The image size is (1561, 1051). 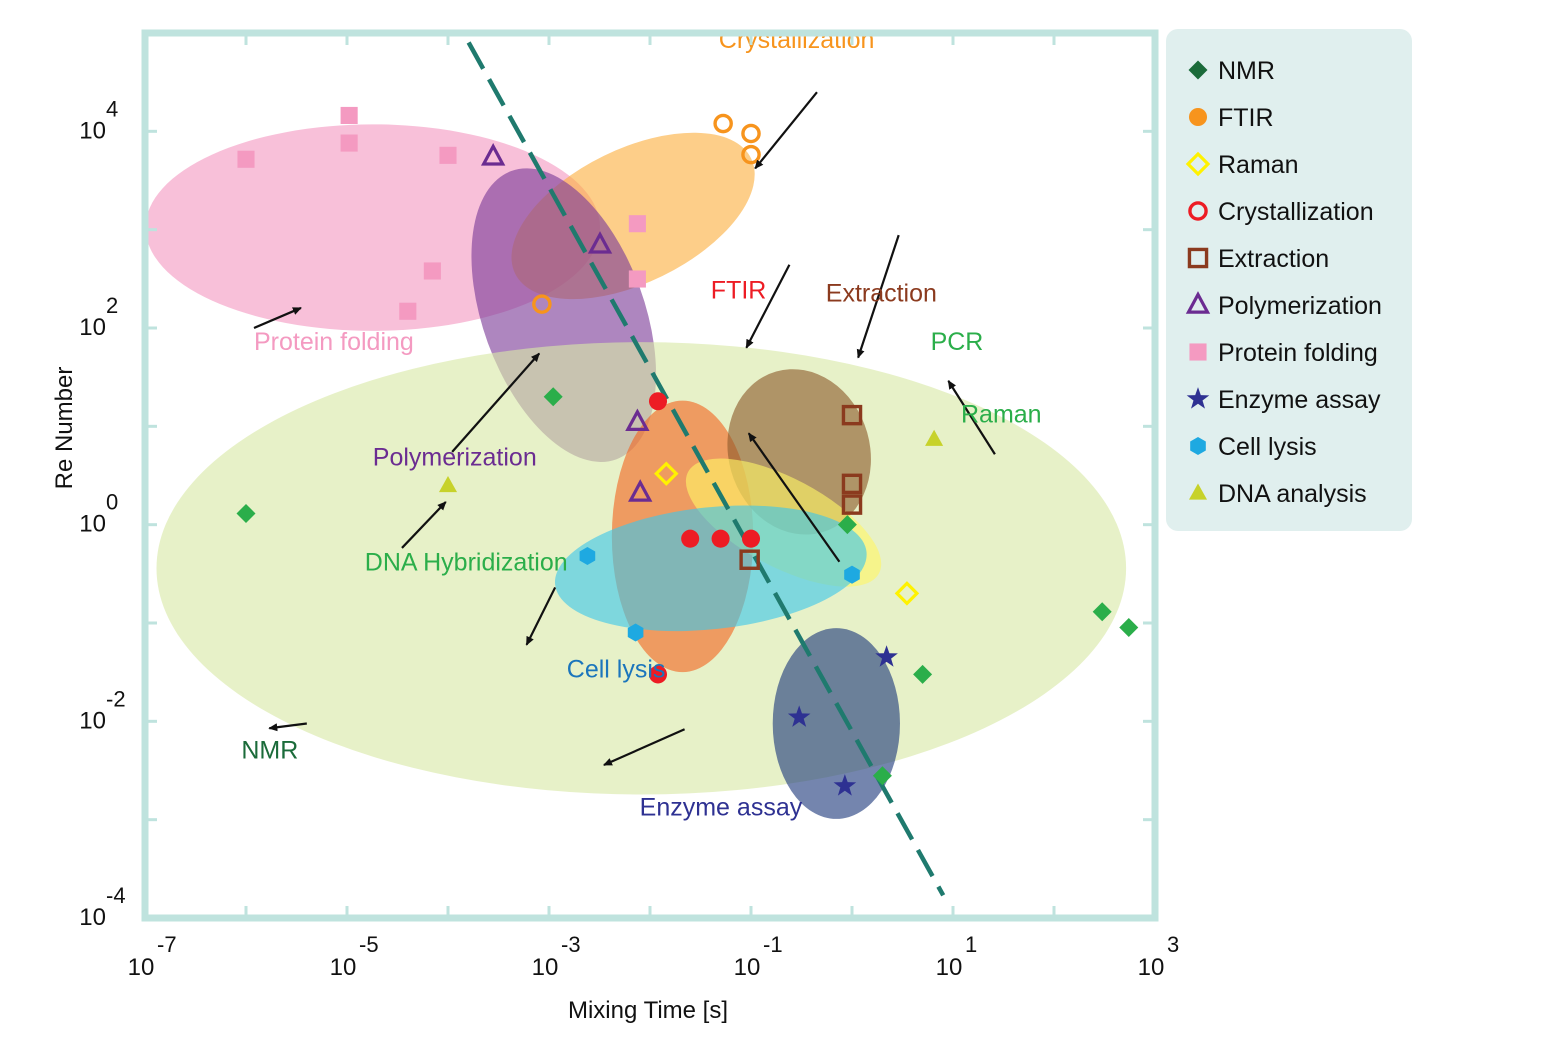 What do you see at coordinates (1198, 164) in the screenshot?
I see `legend-marker-raman` at bounding box center [1198, 164].